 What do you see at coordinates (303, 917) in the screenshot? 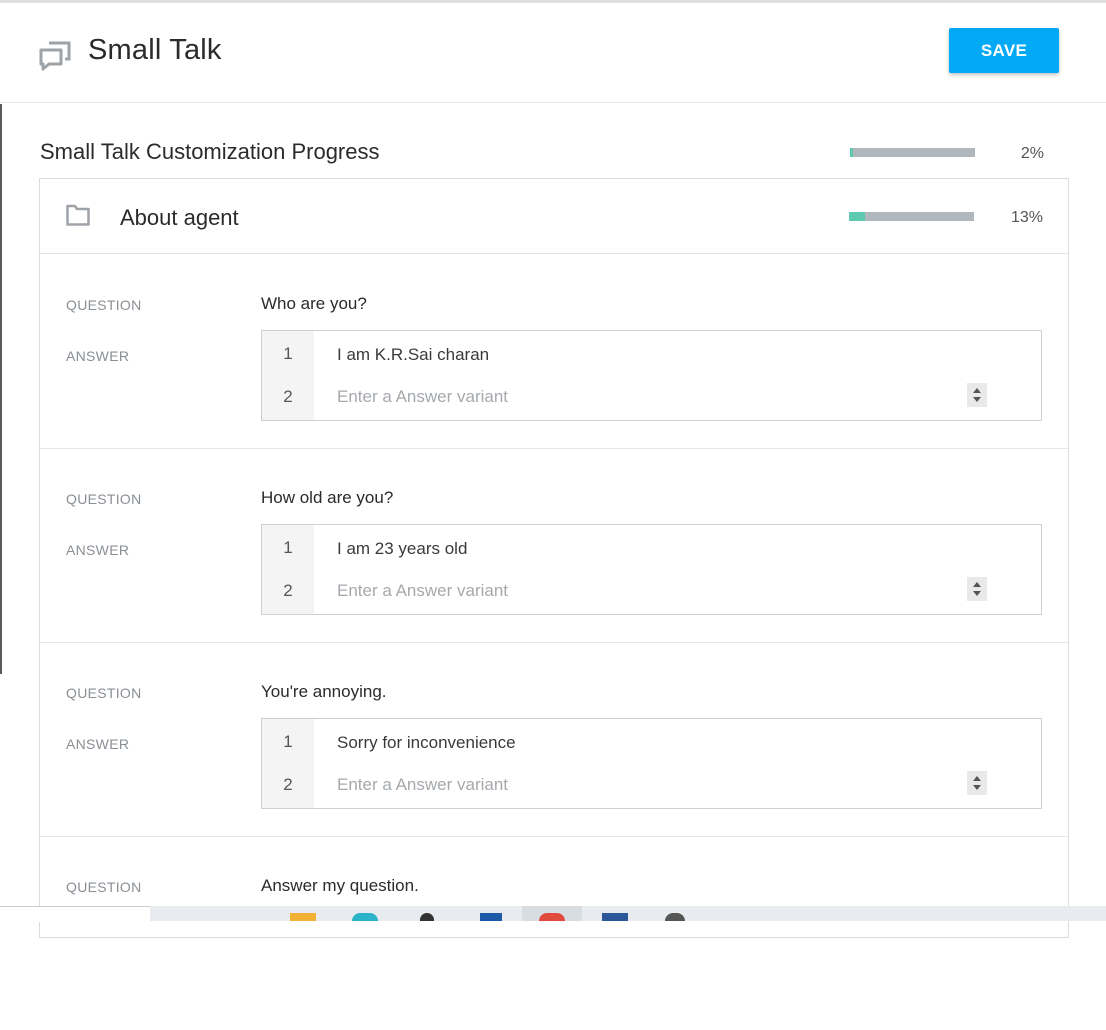
I see `folder-app-icon` at bounding box center [303, 917].